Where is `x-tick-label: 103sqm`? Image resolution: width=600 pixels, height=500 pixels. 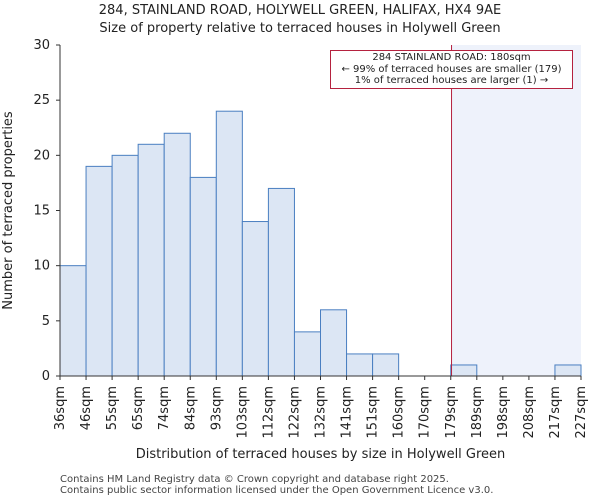
x-tick-label: 103sqm is located at coordinates (242, 412).